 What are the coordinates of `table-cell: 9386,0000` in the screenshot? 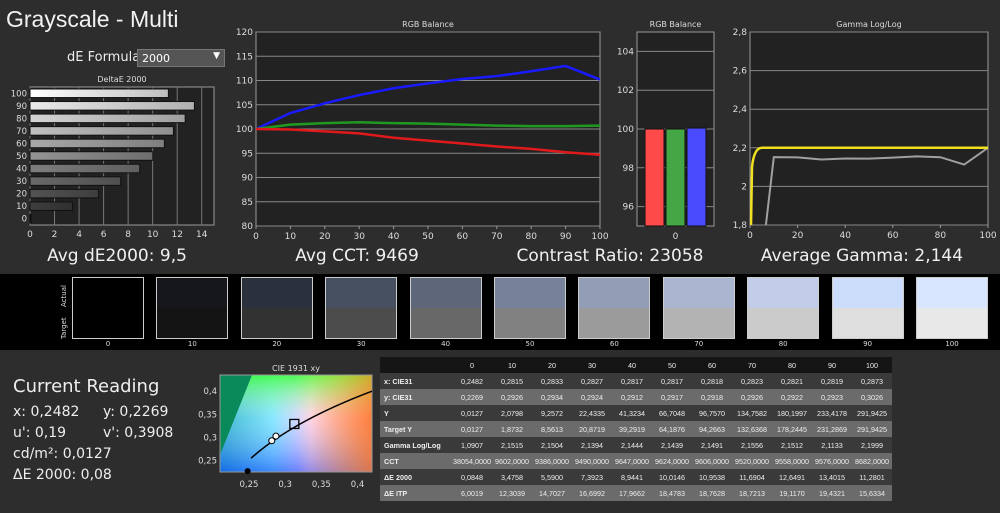 It's located at (552, 461).